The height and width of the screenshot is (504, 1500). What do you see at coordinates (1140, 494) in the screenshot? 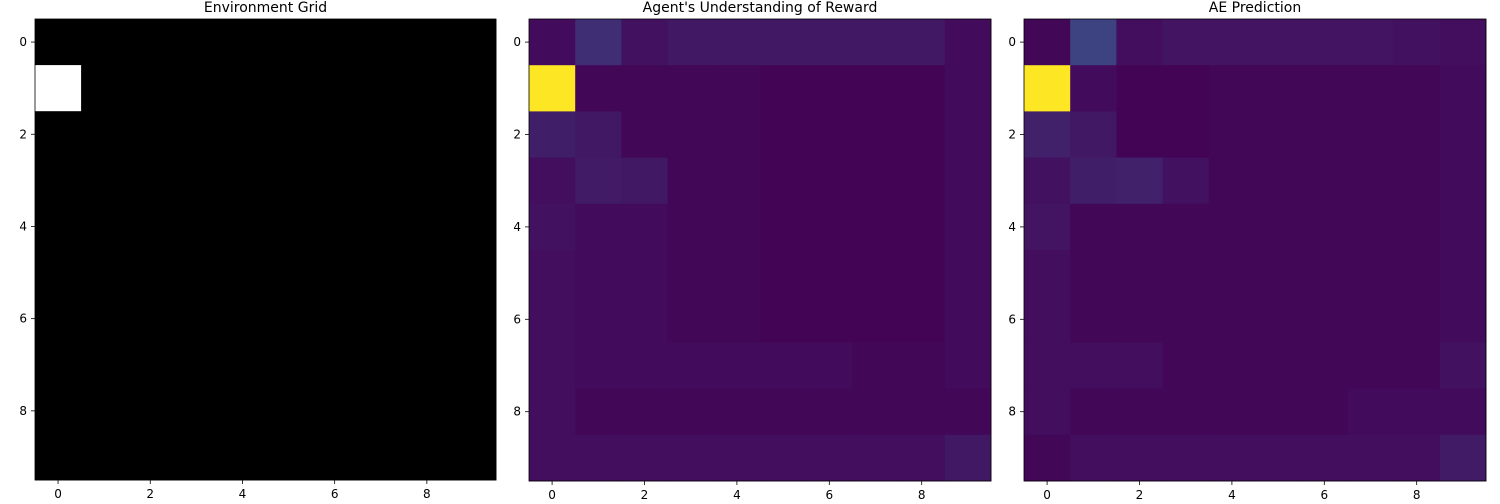
I see `x-tick-label: 2` at bounding box center [1140, 494].